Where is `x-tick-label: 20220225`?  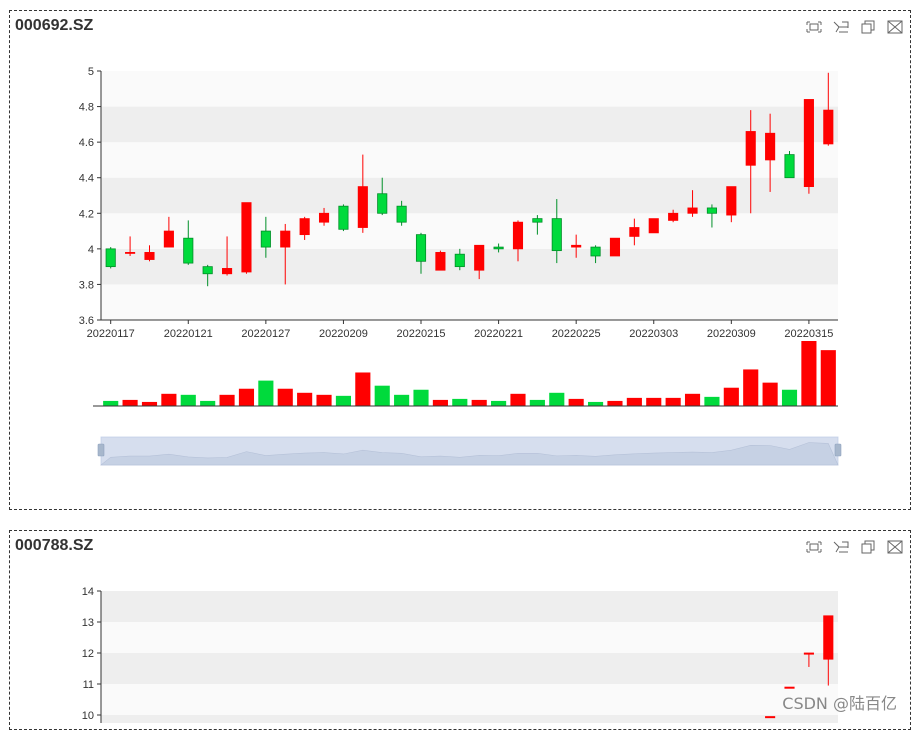 x-tick-label: 20220225 is located at coordinates (576, 334).